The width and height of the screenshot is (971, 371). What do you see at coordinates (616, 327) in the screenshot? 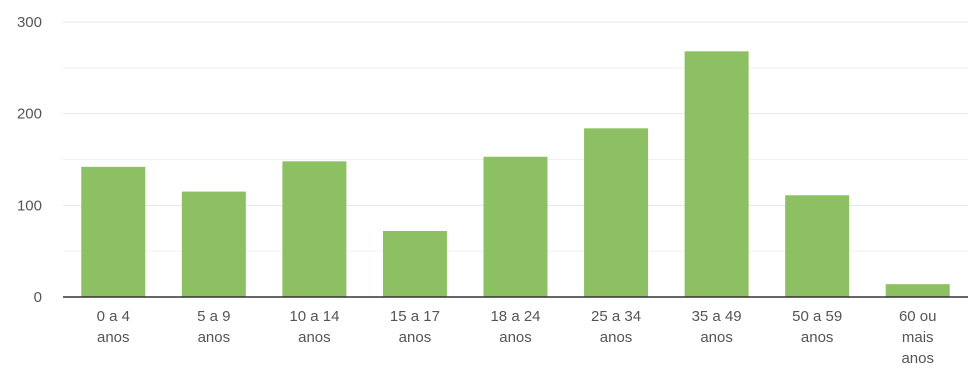
I see `x-category-label: 25 a 34 anos` at bounding box center [616, 327].